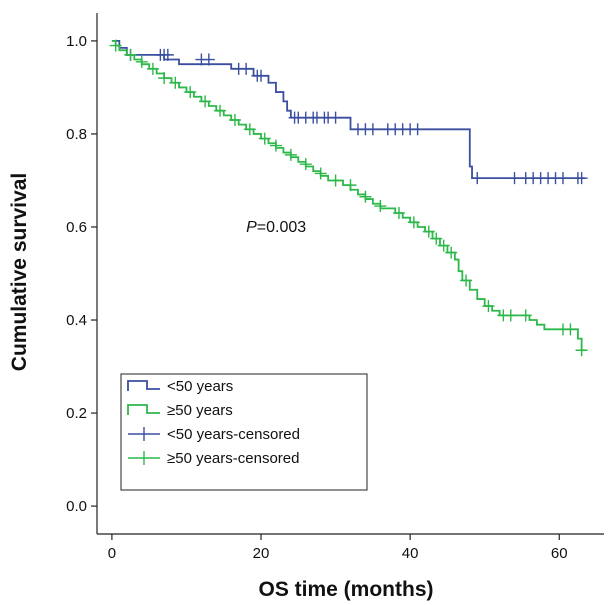  Describe the element at coordinates (112, 553) in the screenshot. I see `x-tick-label: 0` at that location.